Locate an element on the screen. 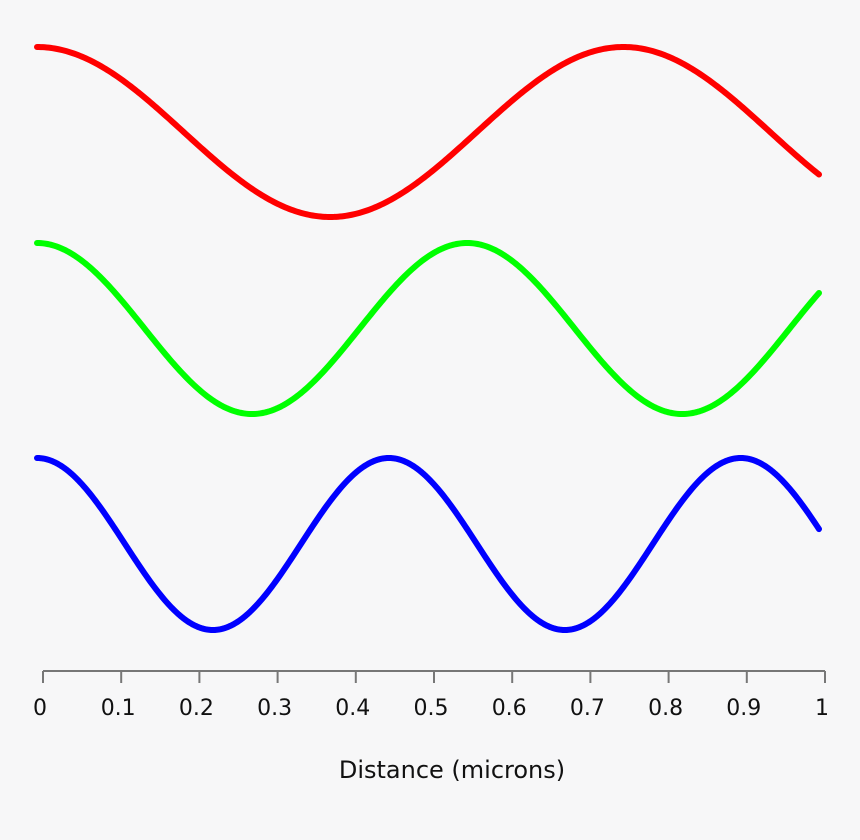 This screenshot has height=840, width=860. x-tick-label: 0.3 is located at coordinates (274, 708).